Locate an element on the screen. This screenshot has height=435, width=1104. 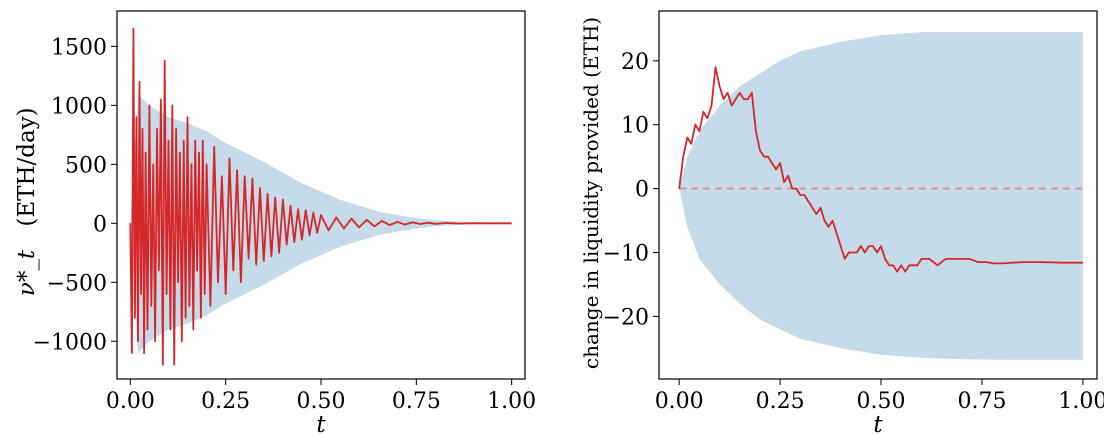
right-y-ticks: −20 −10 0 10 20 is located at coordinates (631, 190).